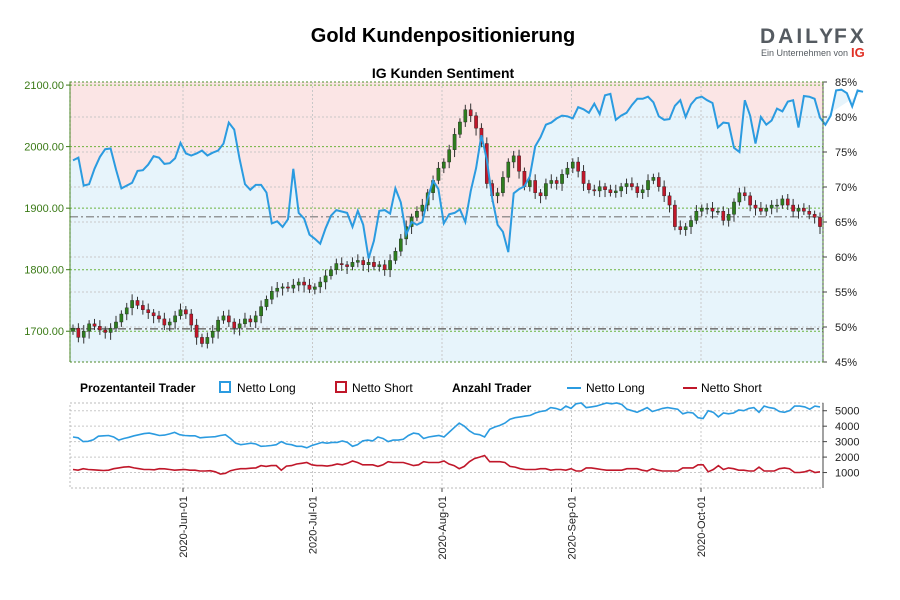 Image resolution: width=900 pixels, height=600 pixels. Describe the element at coordinates (812, 42) in the screenshot. I see `dailyfx-logo: DAILY FX Ein Unternehmen von IG` at that location.